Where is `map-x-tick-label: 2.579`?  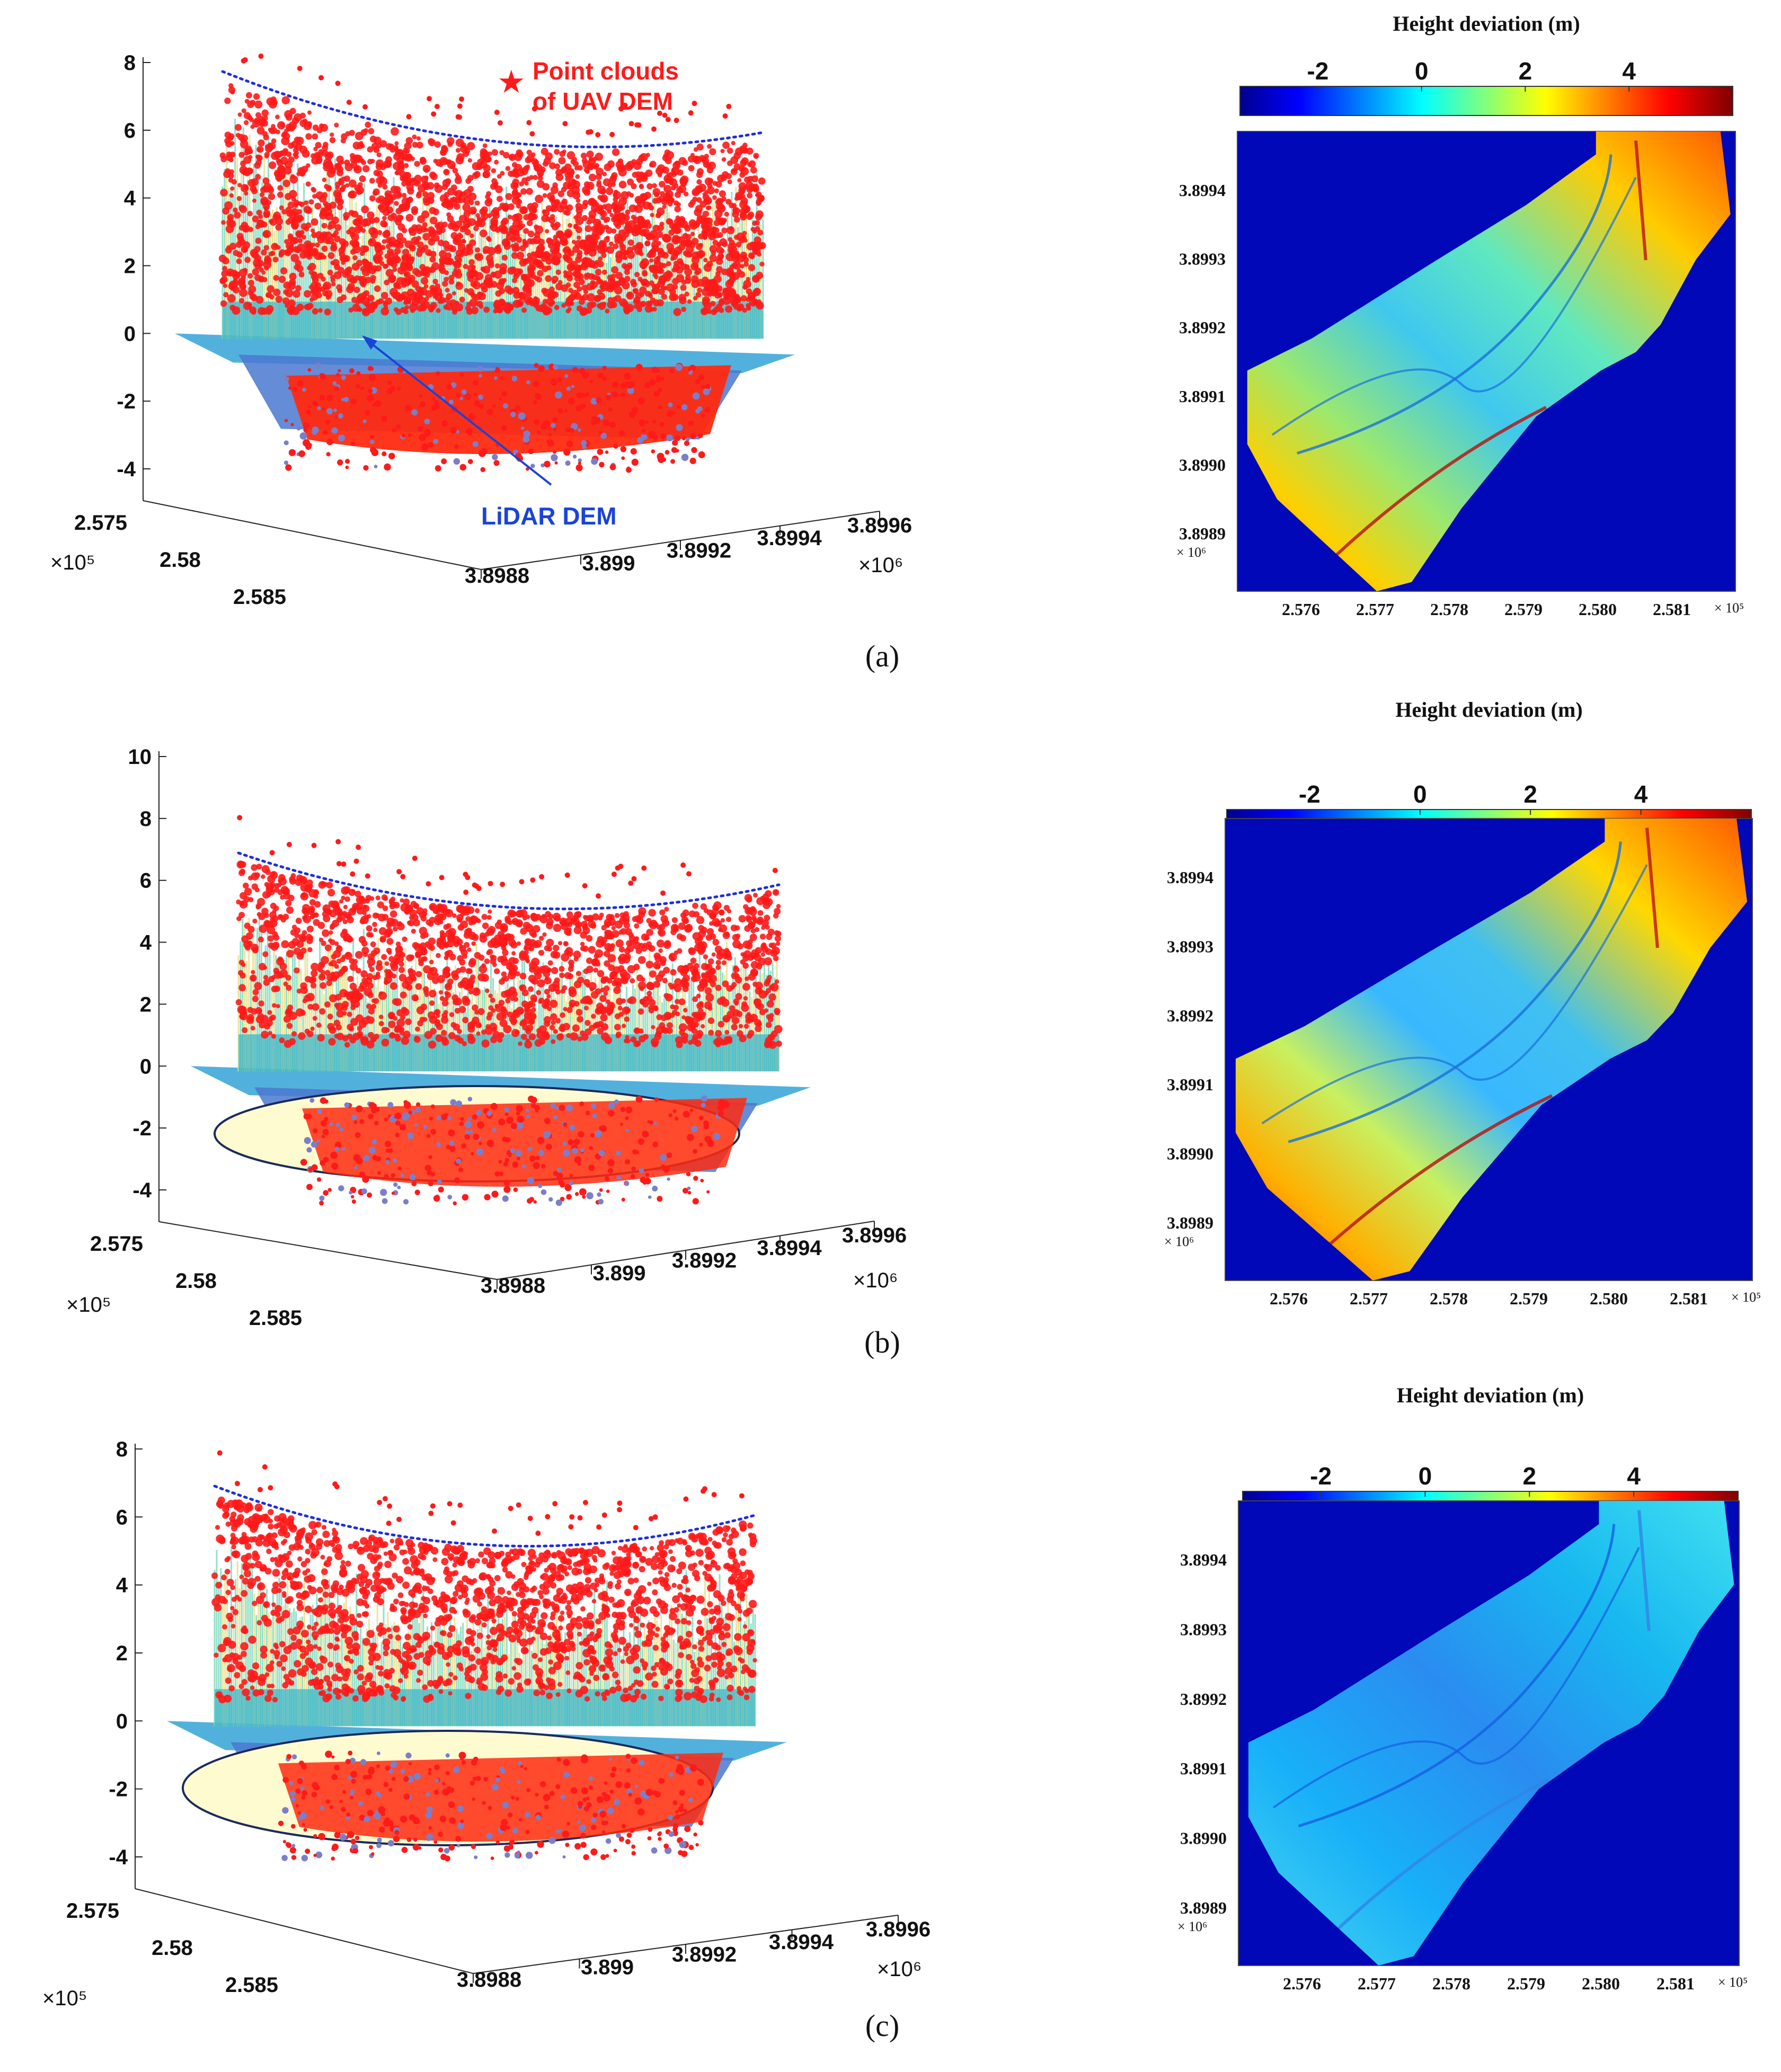 map-x-tick-label: 2.579 is located at coordinates (1526, 1983).